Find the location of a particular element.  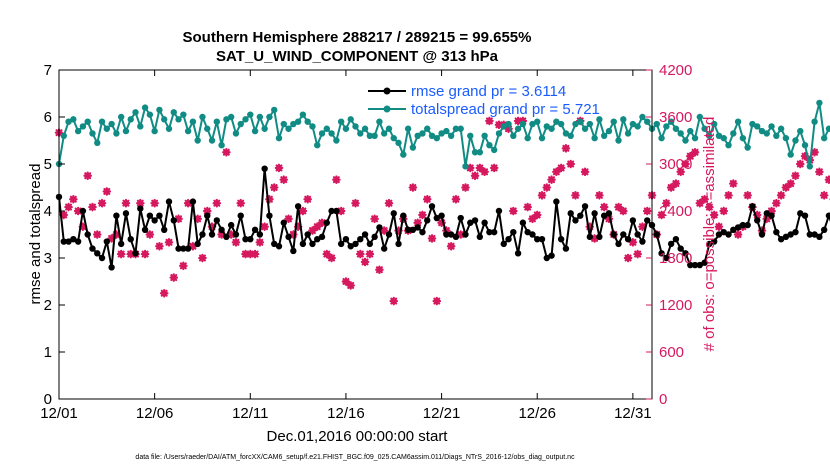

y-tick-label: 7 is located at coordinates (48, 70).